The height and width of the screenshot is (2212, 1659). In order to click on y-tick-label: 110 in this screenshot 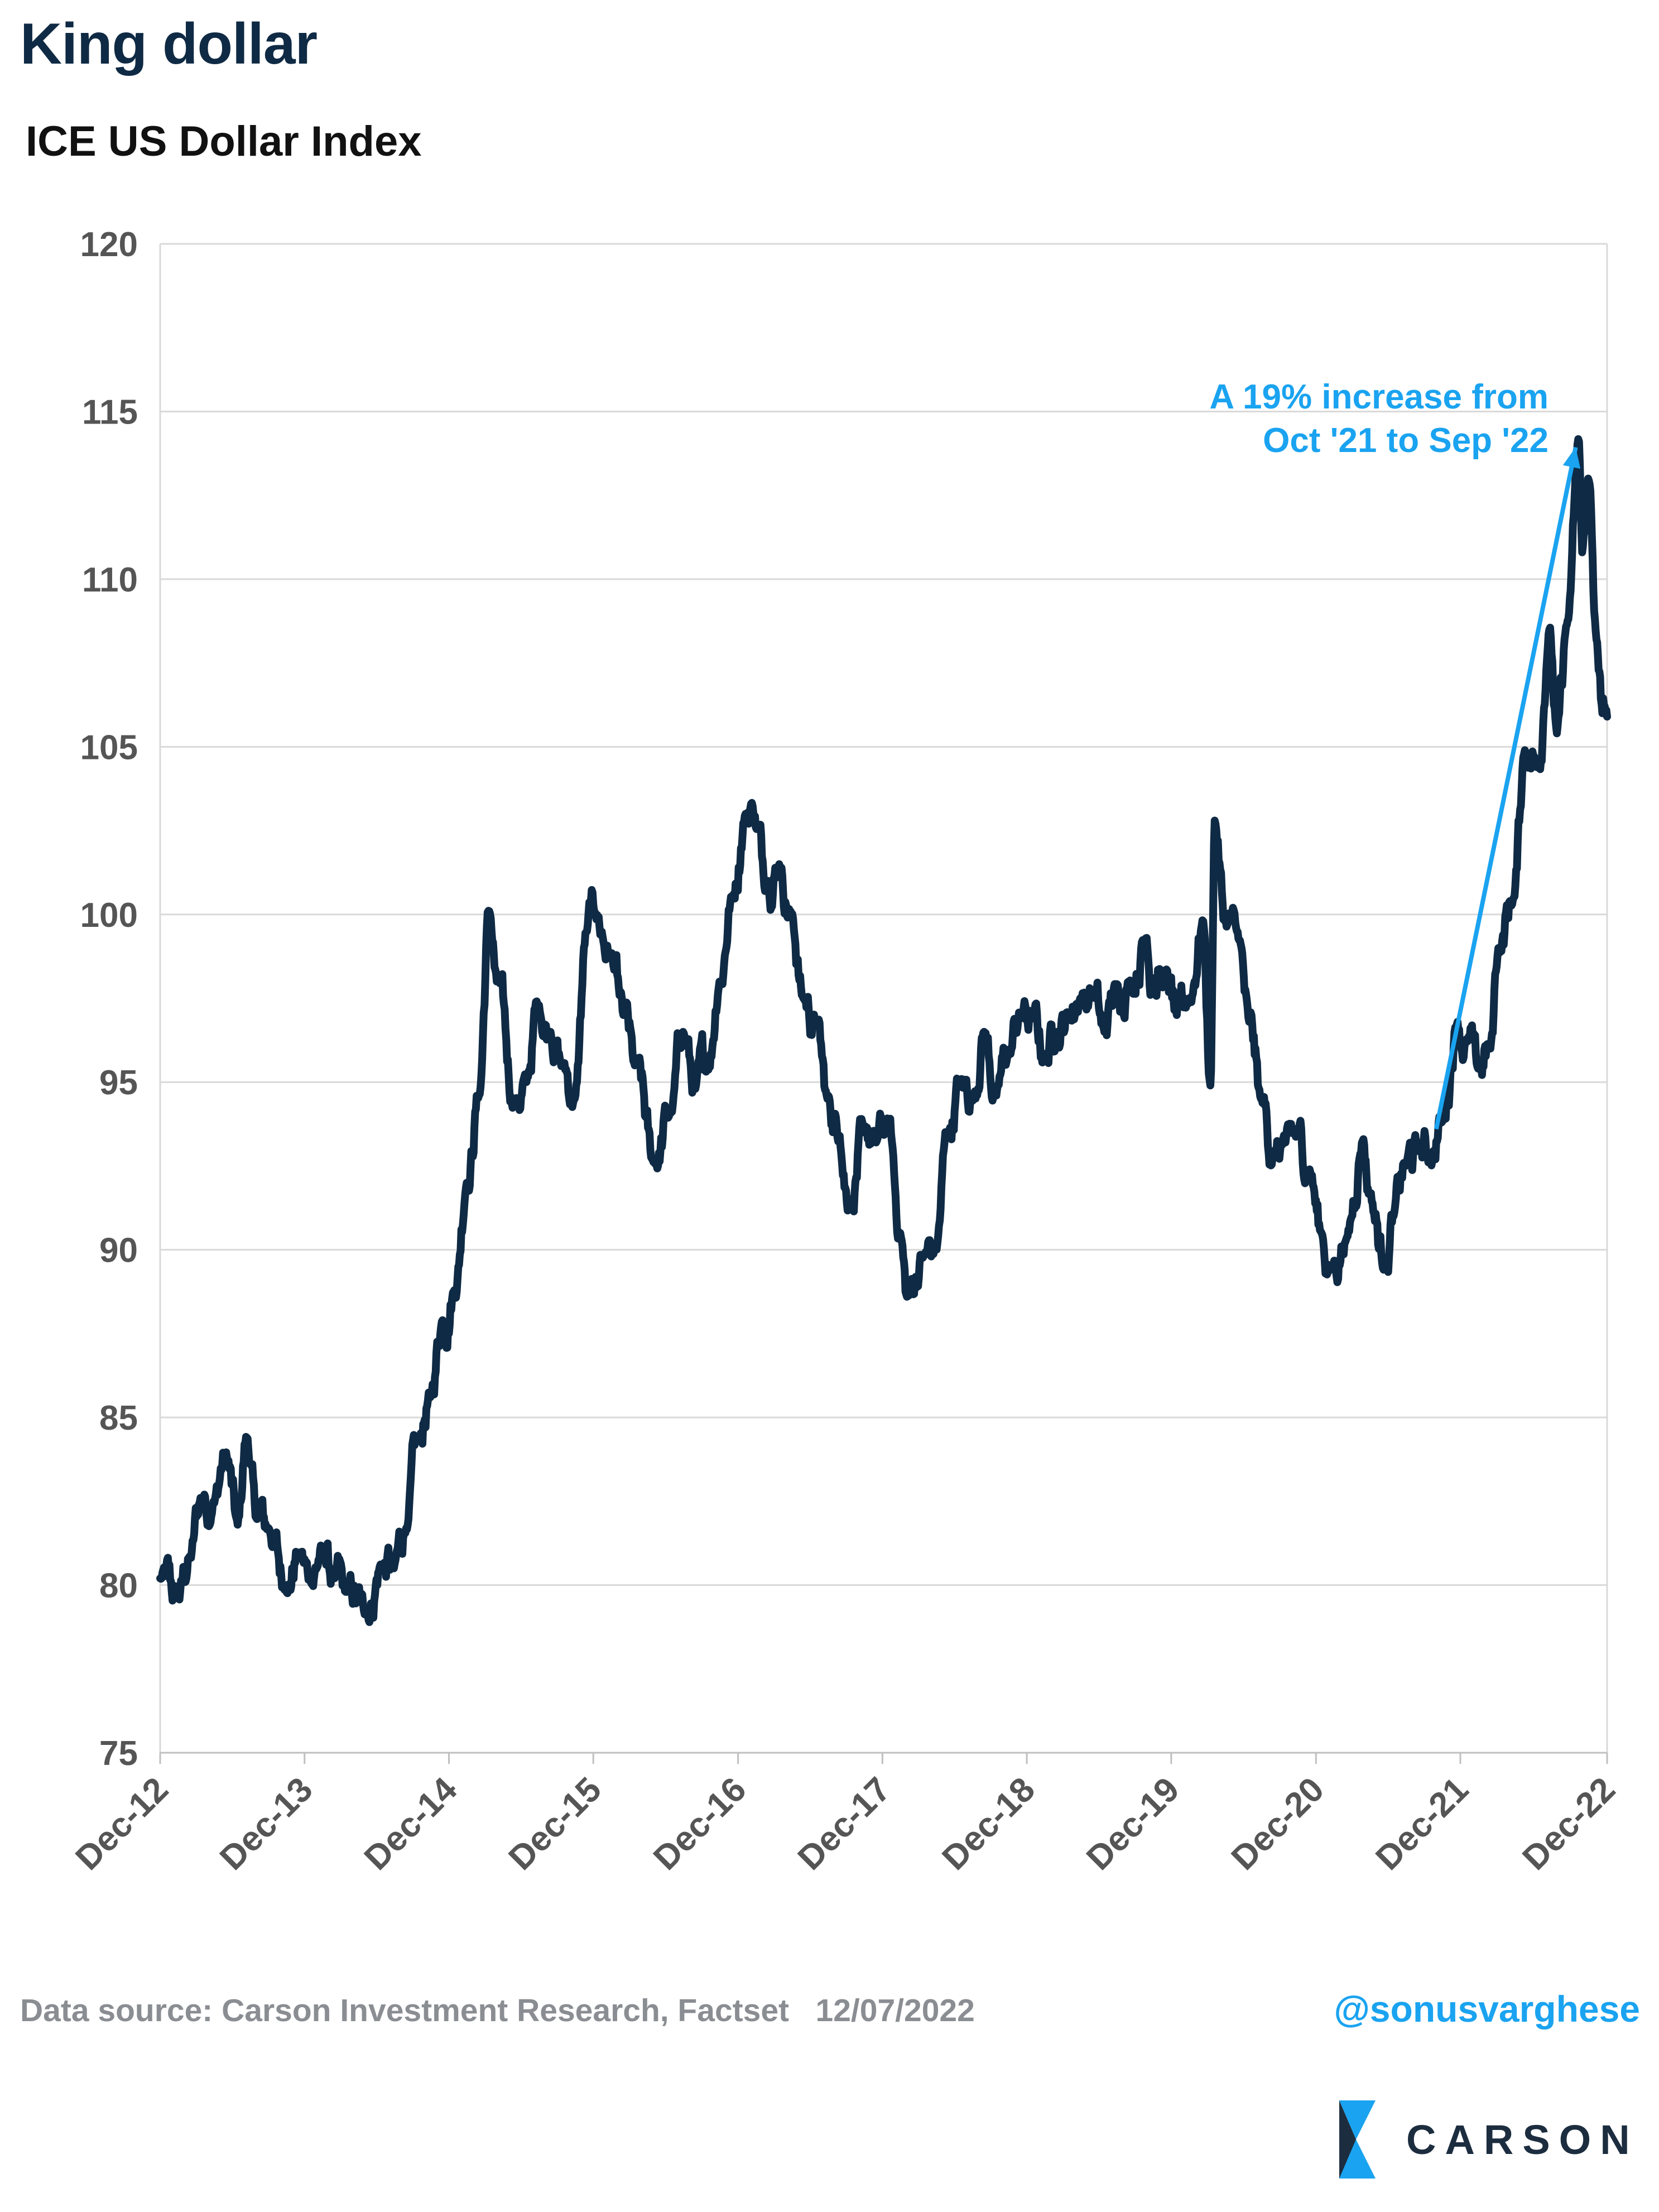, I will do `click(110, 580)`.